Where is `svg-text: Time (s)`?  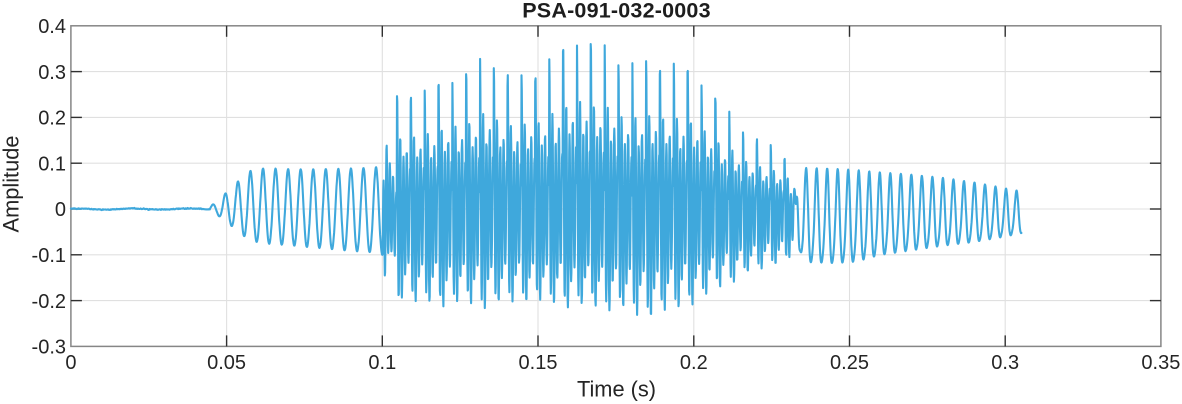 svg-text: Time (s) is located at coordinates (616, 389).